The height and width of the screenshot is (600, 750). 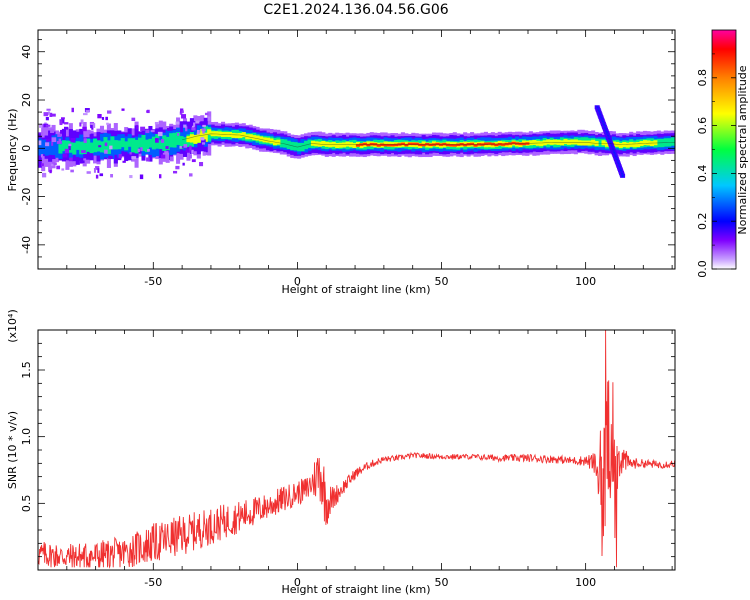 What do you see at coordinates (442, 281) in the screenshot?
I see `x-tick-label: 50` at bounding box center [442, 281].